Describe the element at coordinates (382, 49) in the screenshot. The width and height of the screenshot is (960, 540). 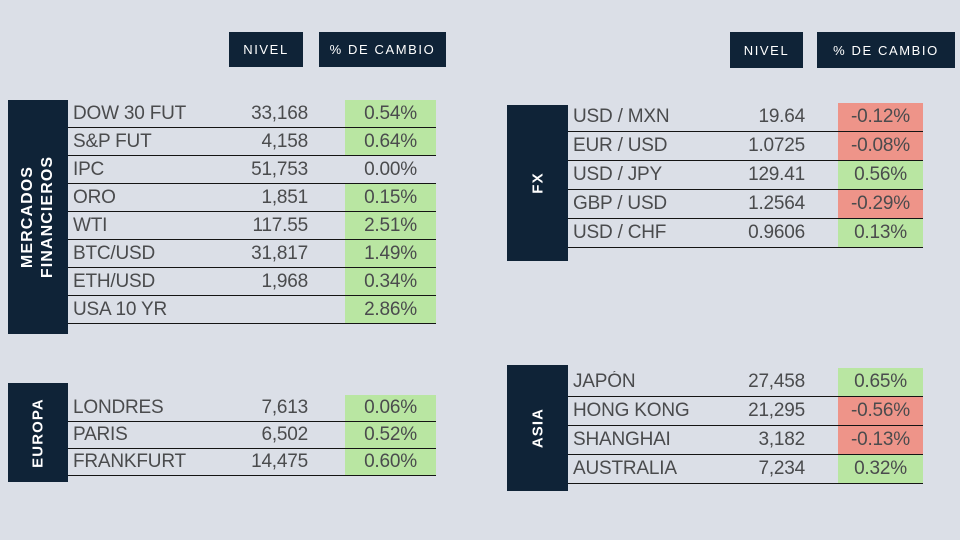
I see `cambio-column-header-left: % DE CAMBIO` at that location.